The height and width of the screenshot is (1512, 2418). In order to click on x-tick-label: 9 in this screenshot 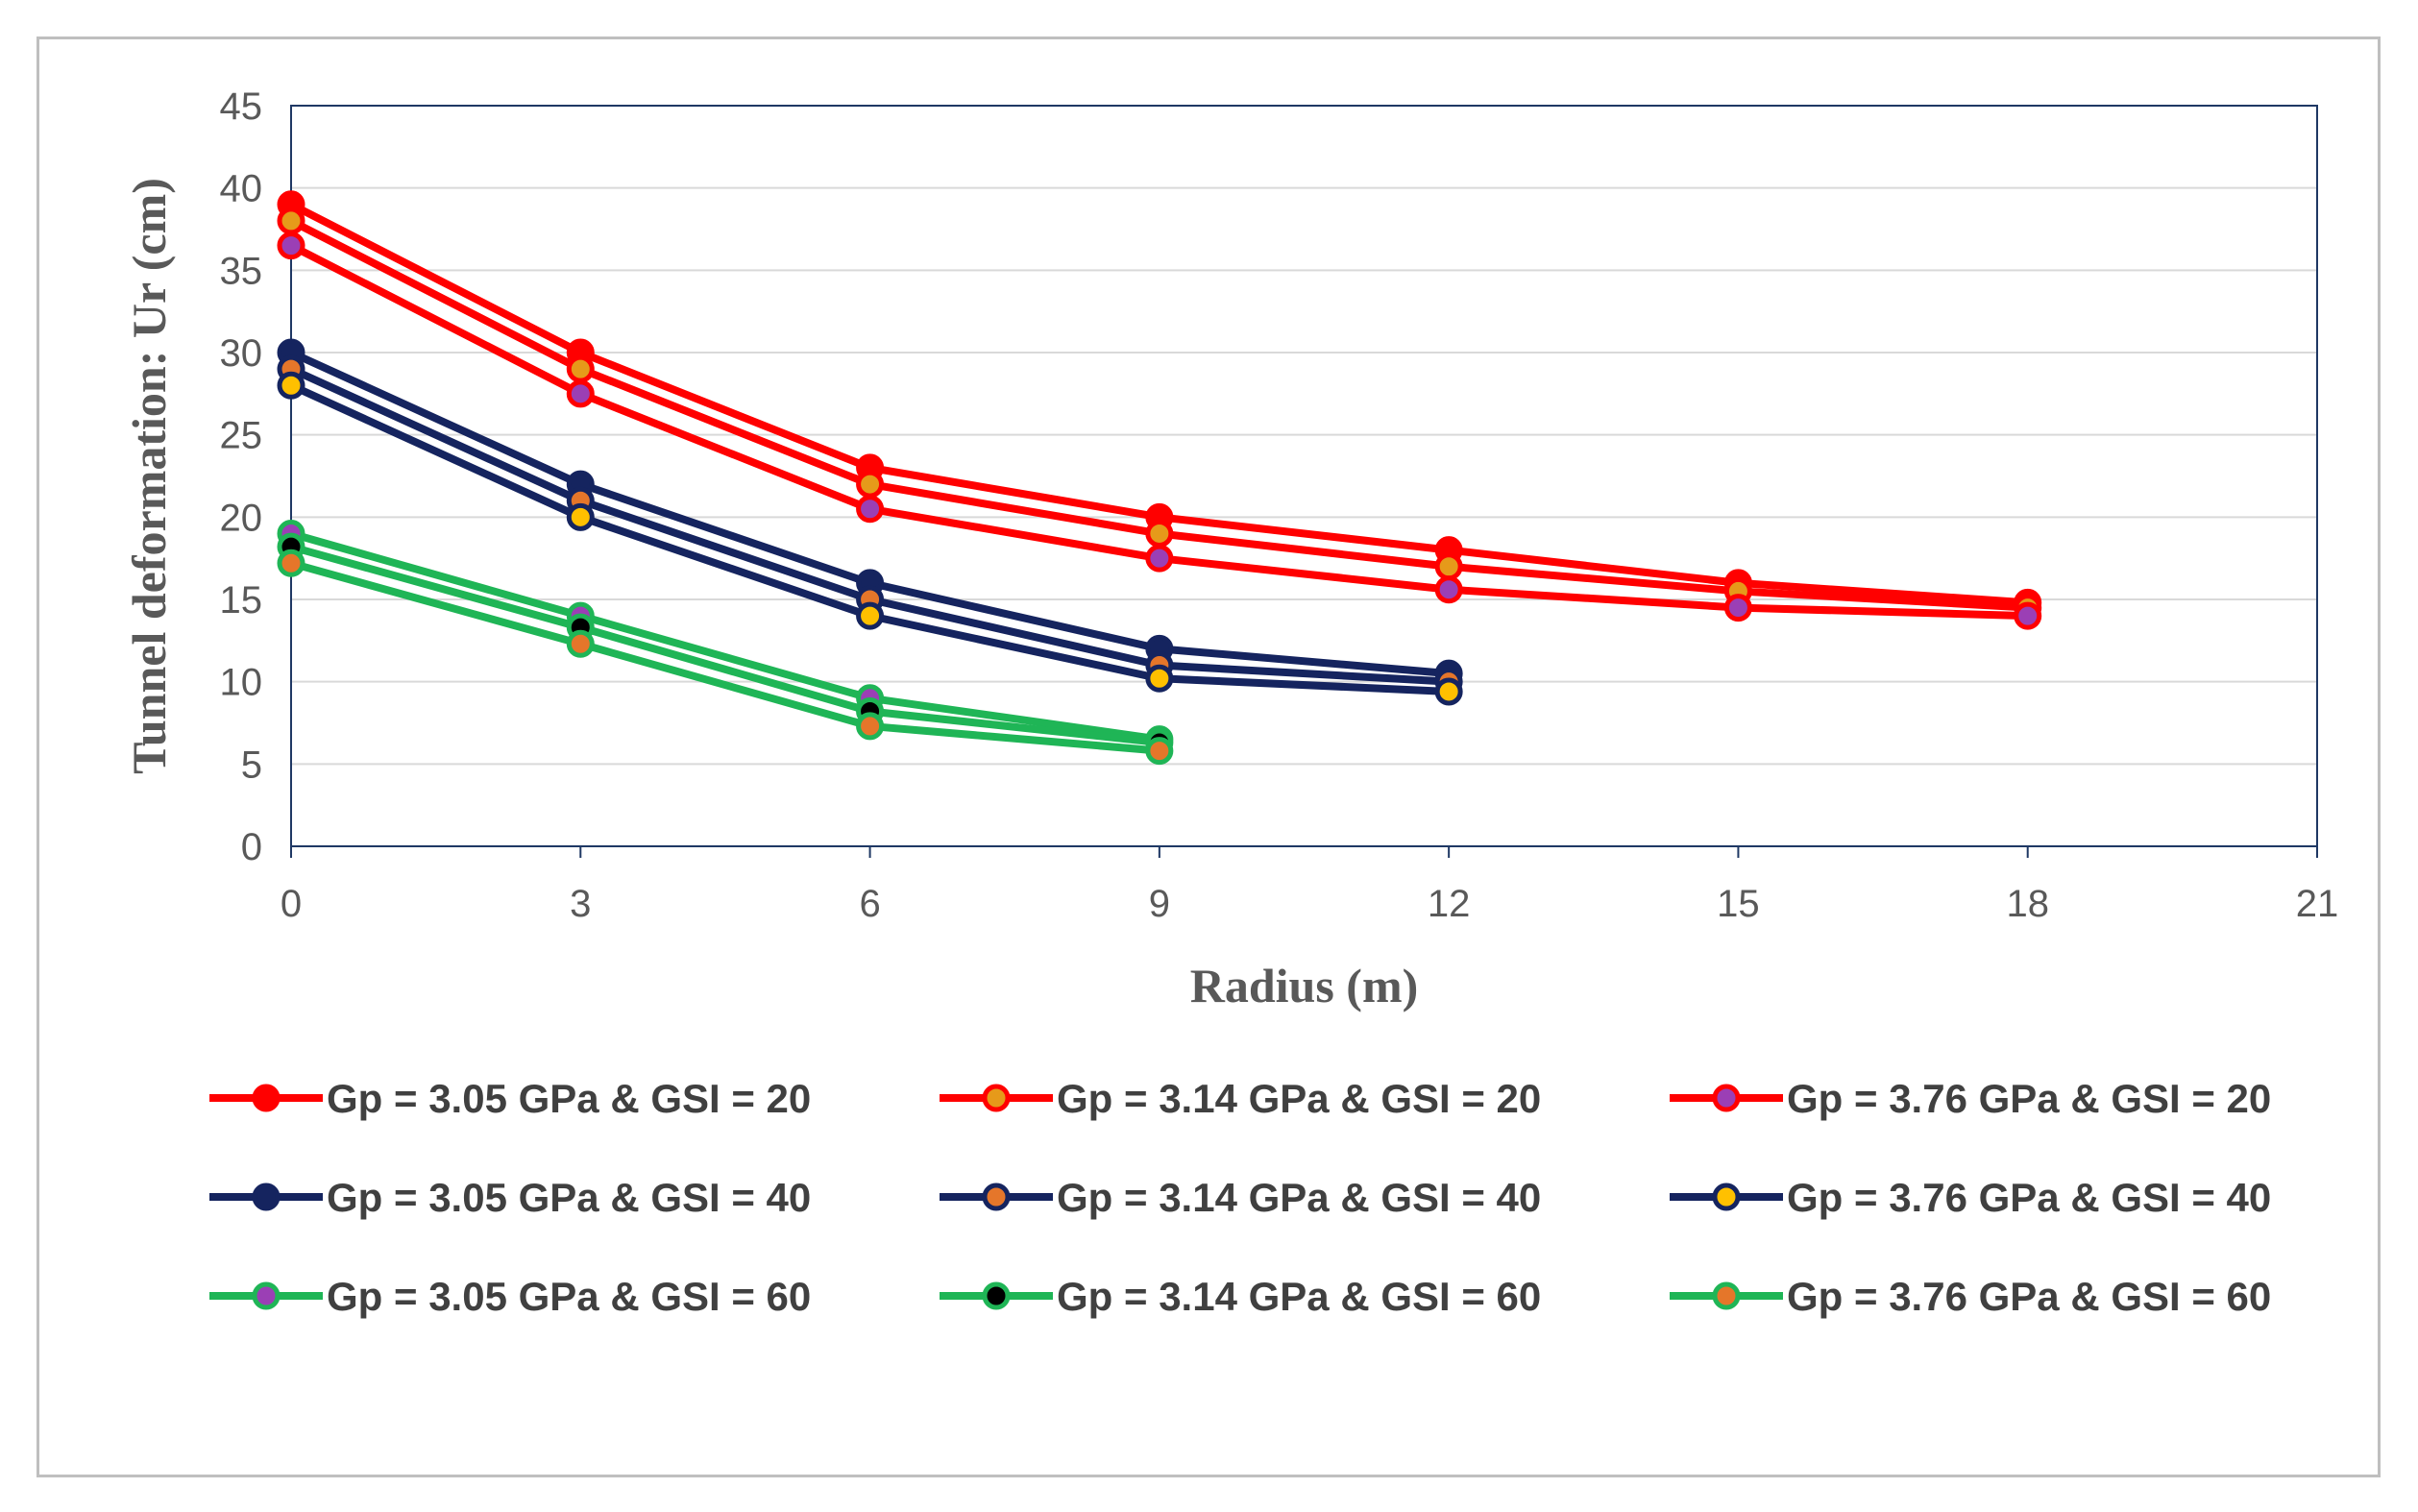, I will do `click(1159, 904)`.